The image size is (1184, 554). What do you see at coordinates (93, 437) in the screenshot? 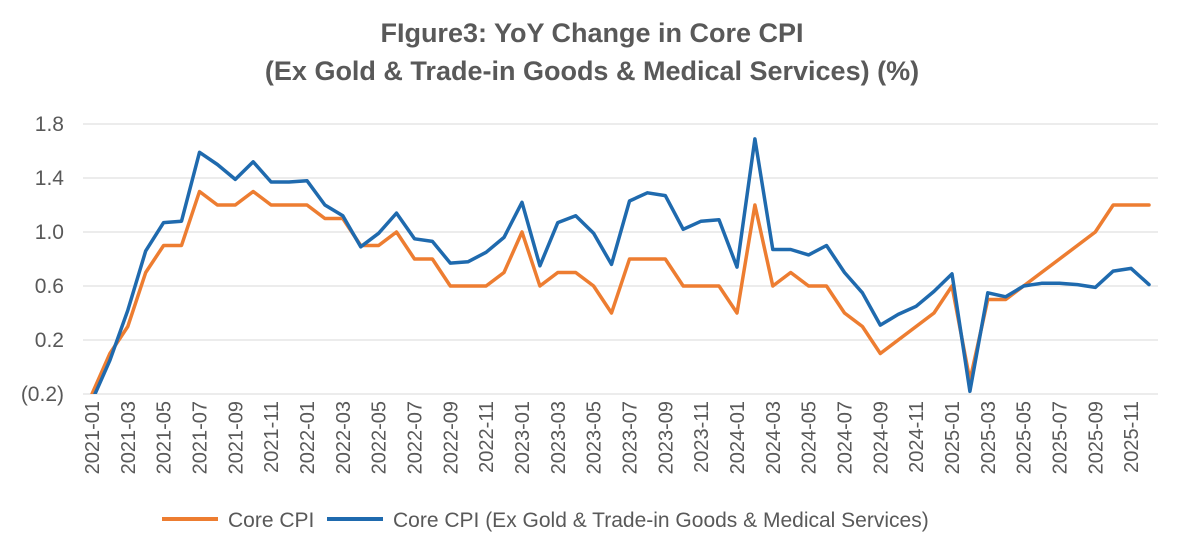
I see `x-tick-label: 2021-01` at bounding box center [93, 437].